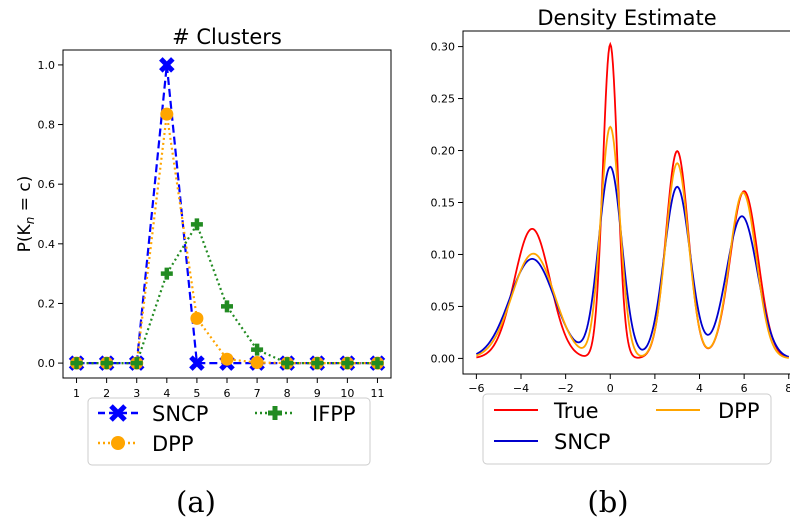 This screenshot has height=523, width=790. What do you see at coordinates (47, 363) in the screenshot?
I see `chart-a-ytick-label: 0.0` at bounding box center [47, 363].